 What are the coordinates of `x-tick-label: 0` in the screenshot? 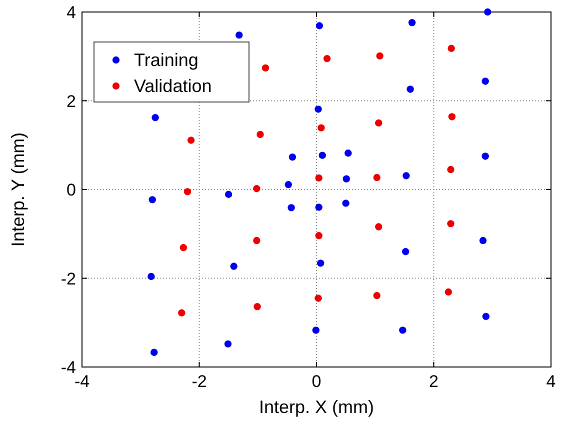 It's located at (317, 381).